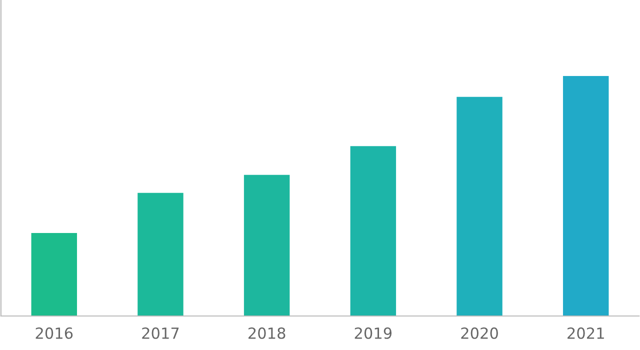  I want to click on x-tick-label: 2019, so click(373, 333).